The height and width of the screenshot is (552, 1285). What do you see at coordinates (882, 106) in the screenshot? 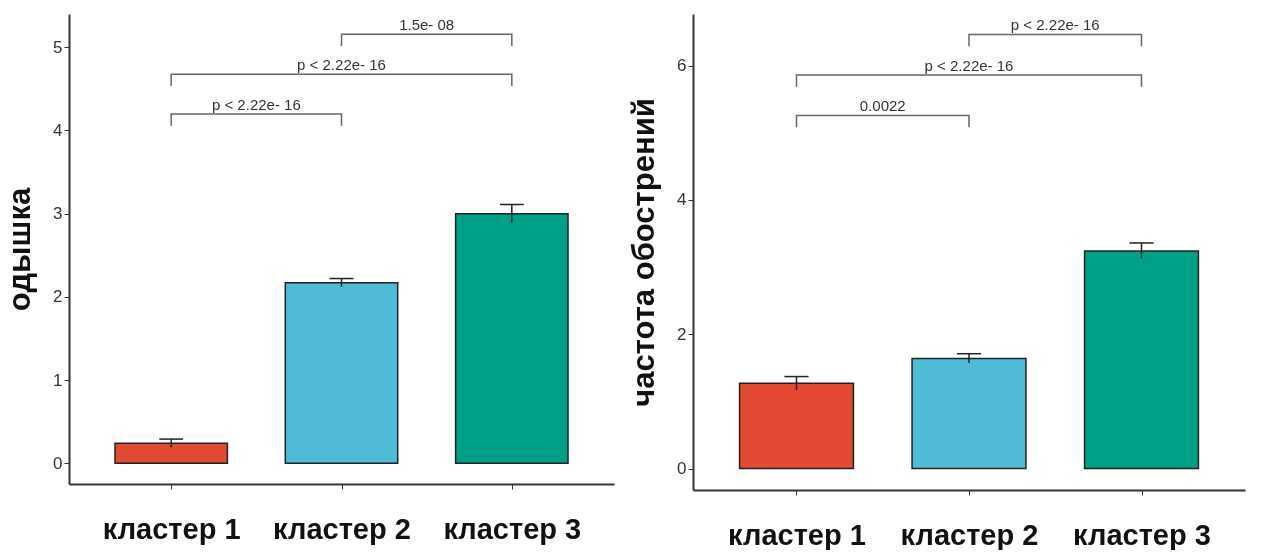
I see `annotation: 0.0022` at bounding box center [882, 106].